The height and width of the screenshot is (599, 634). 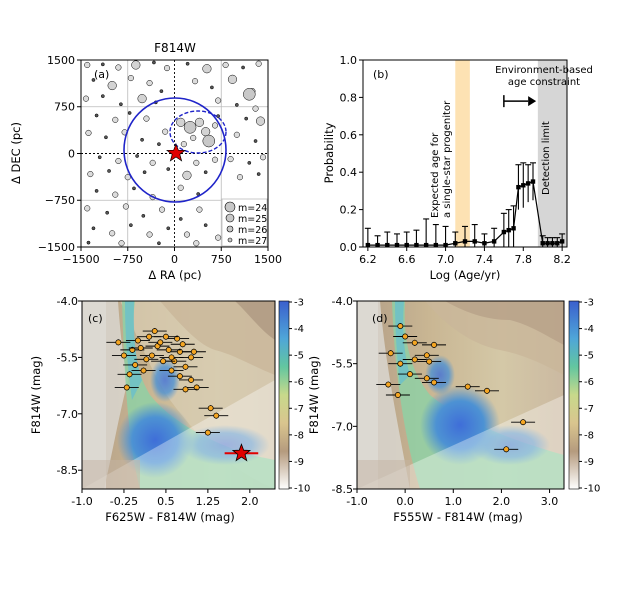 I want to click on panel-a-xticks: −1500 −750 0 750 1500, so click(x=172, y=256).